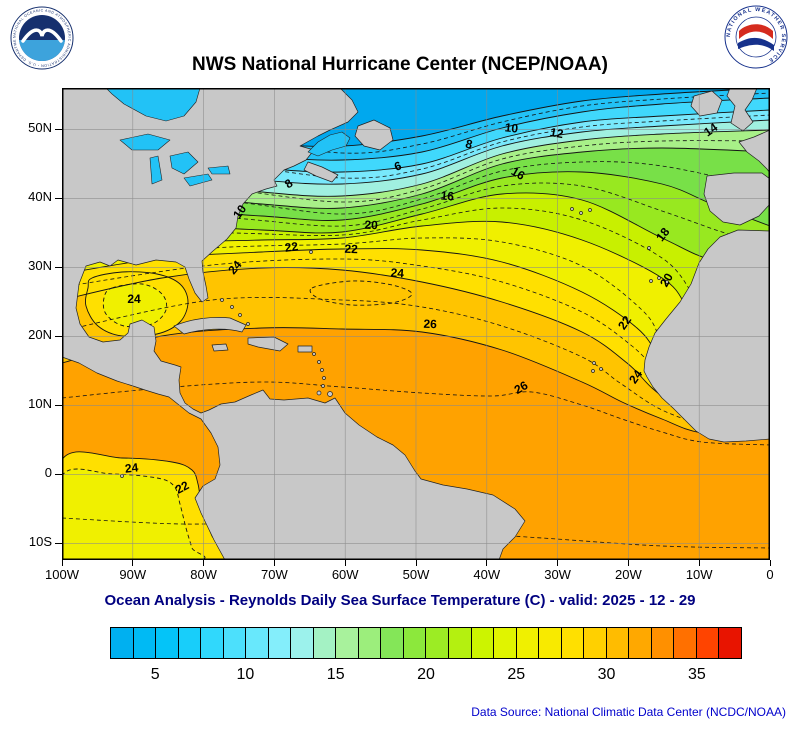 The width and height of the screenshot is (800, 737). What do you see at coordinates (203, 574) in the screenshot?
I see `lon-tick-label: 80W` at bounding box center [203, 574].